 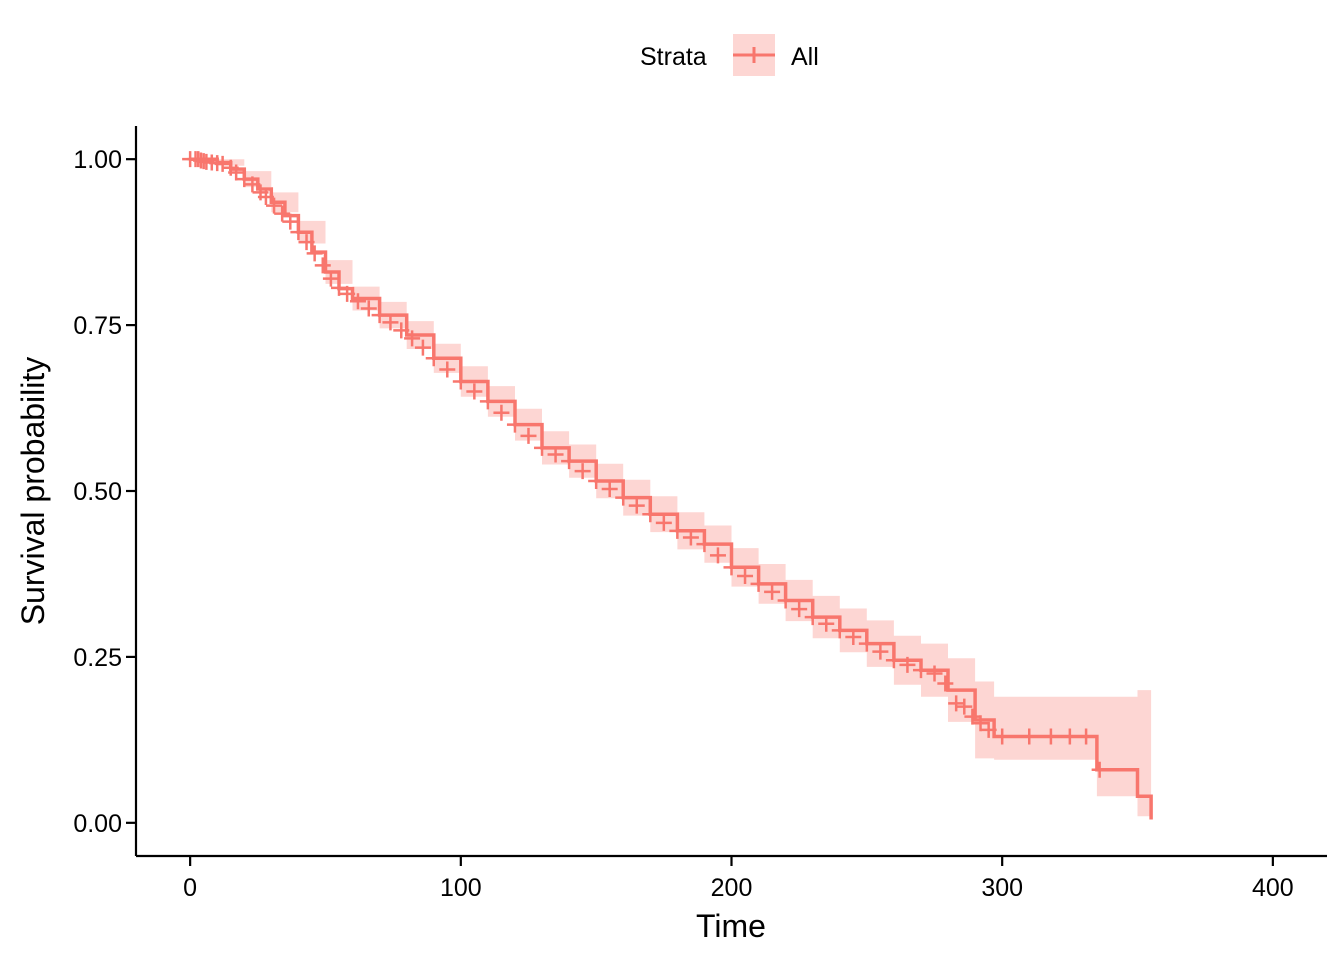 I want to click on y-tick-label: 1.00, so click(x=97, y=160).